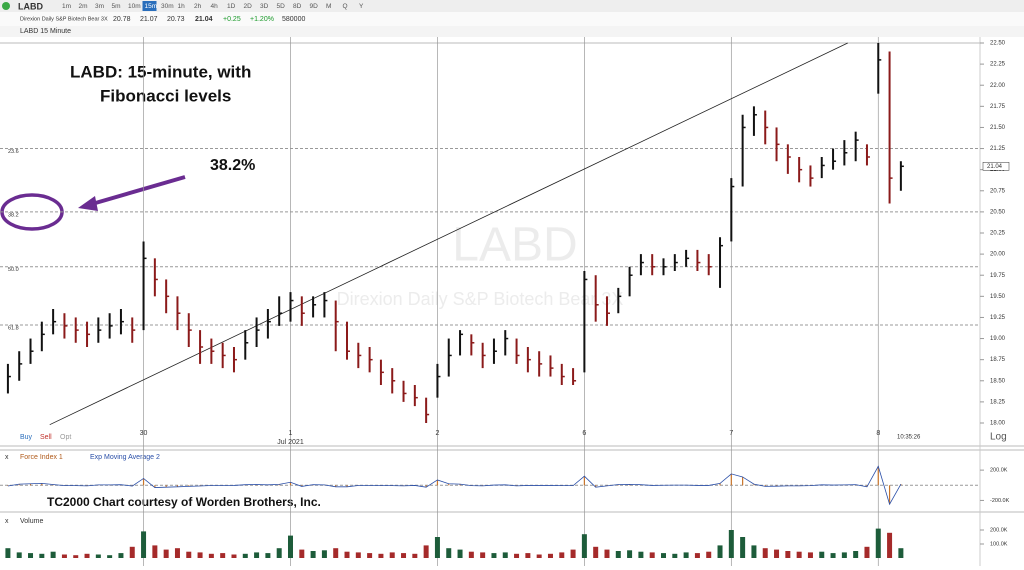 Image resolution: width=1024 pixels, height=570 pixels. What do you see at coordinates (264, 6) in the screenshot?
I see `timeframe: 3D` at bounding box center [264, 6].